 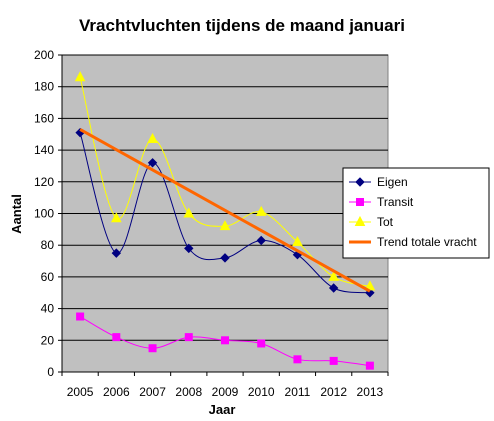 I want to click on point-tot-2011, so click(x=297, y=241).